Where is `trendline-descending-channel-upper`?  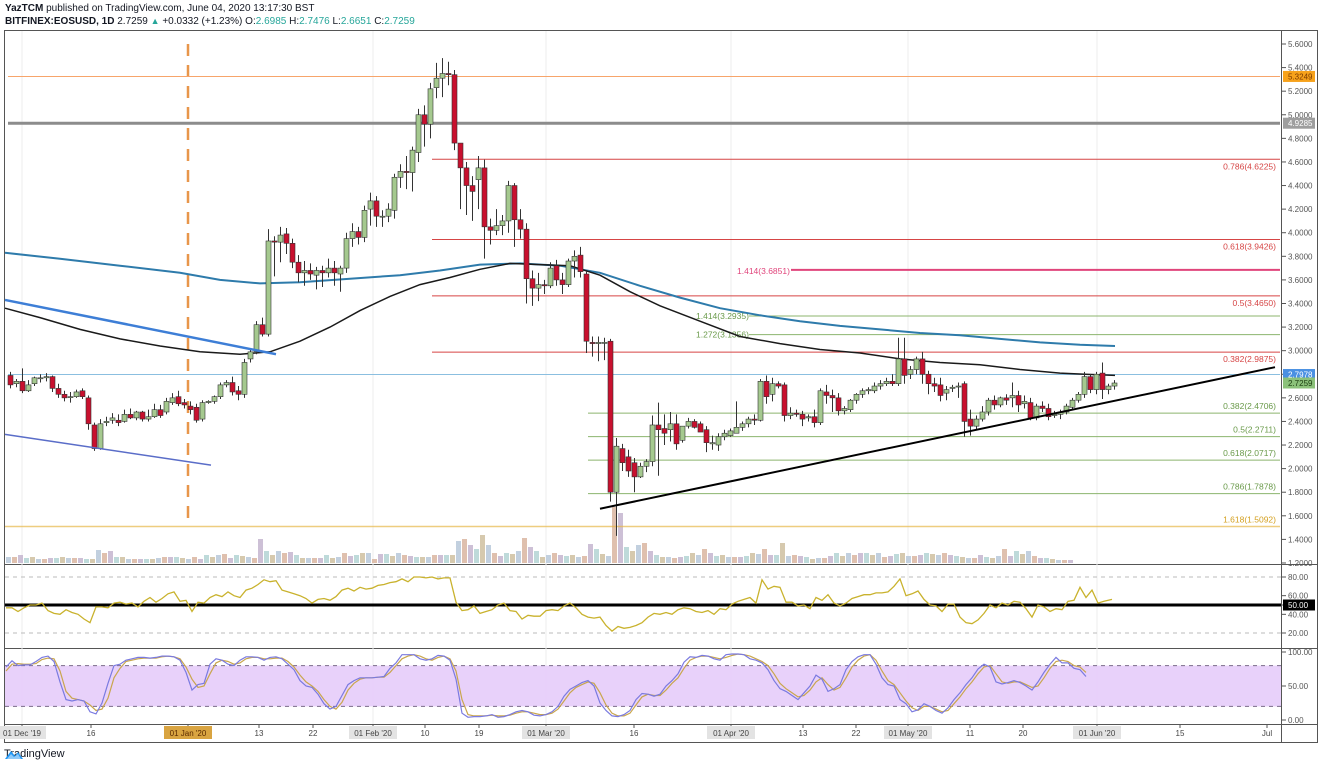
trendline-descending-channel-upper is located at coordinates (140, 327).